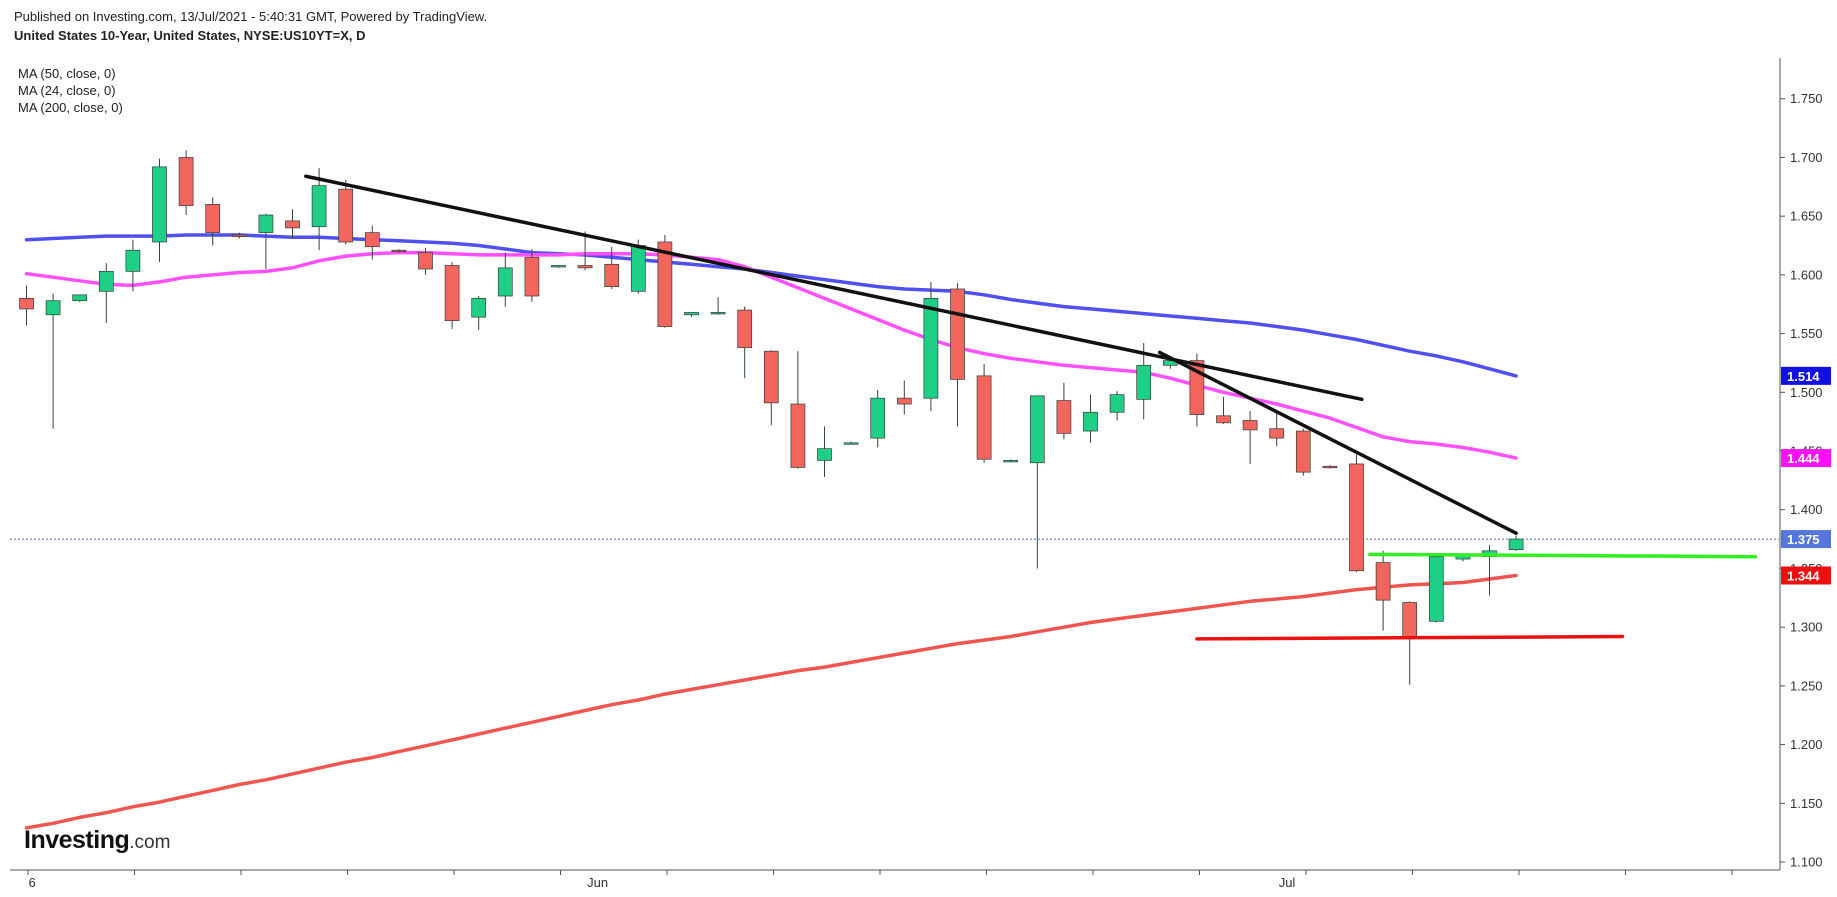  I want to click on y-tick-label: 1.200, so click(1806, 744).